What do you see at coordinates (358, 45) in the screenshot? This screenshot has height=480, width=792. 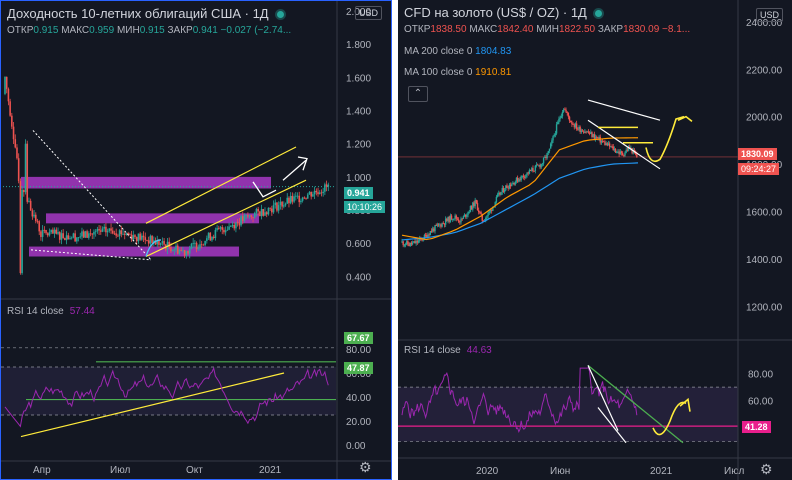 I see `y-tick-label: 1.800` at bounding box center [358, 45].